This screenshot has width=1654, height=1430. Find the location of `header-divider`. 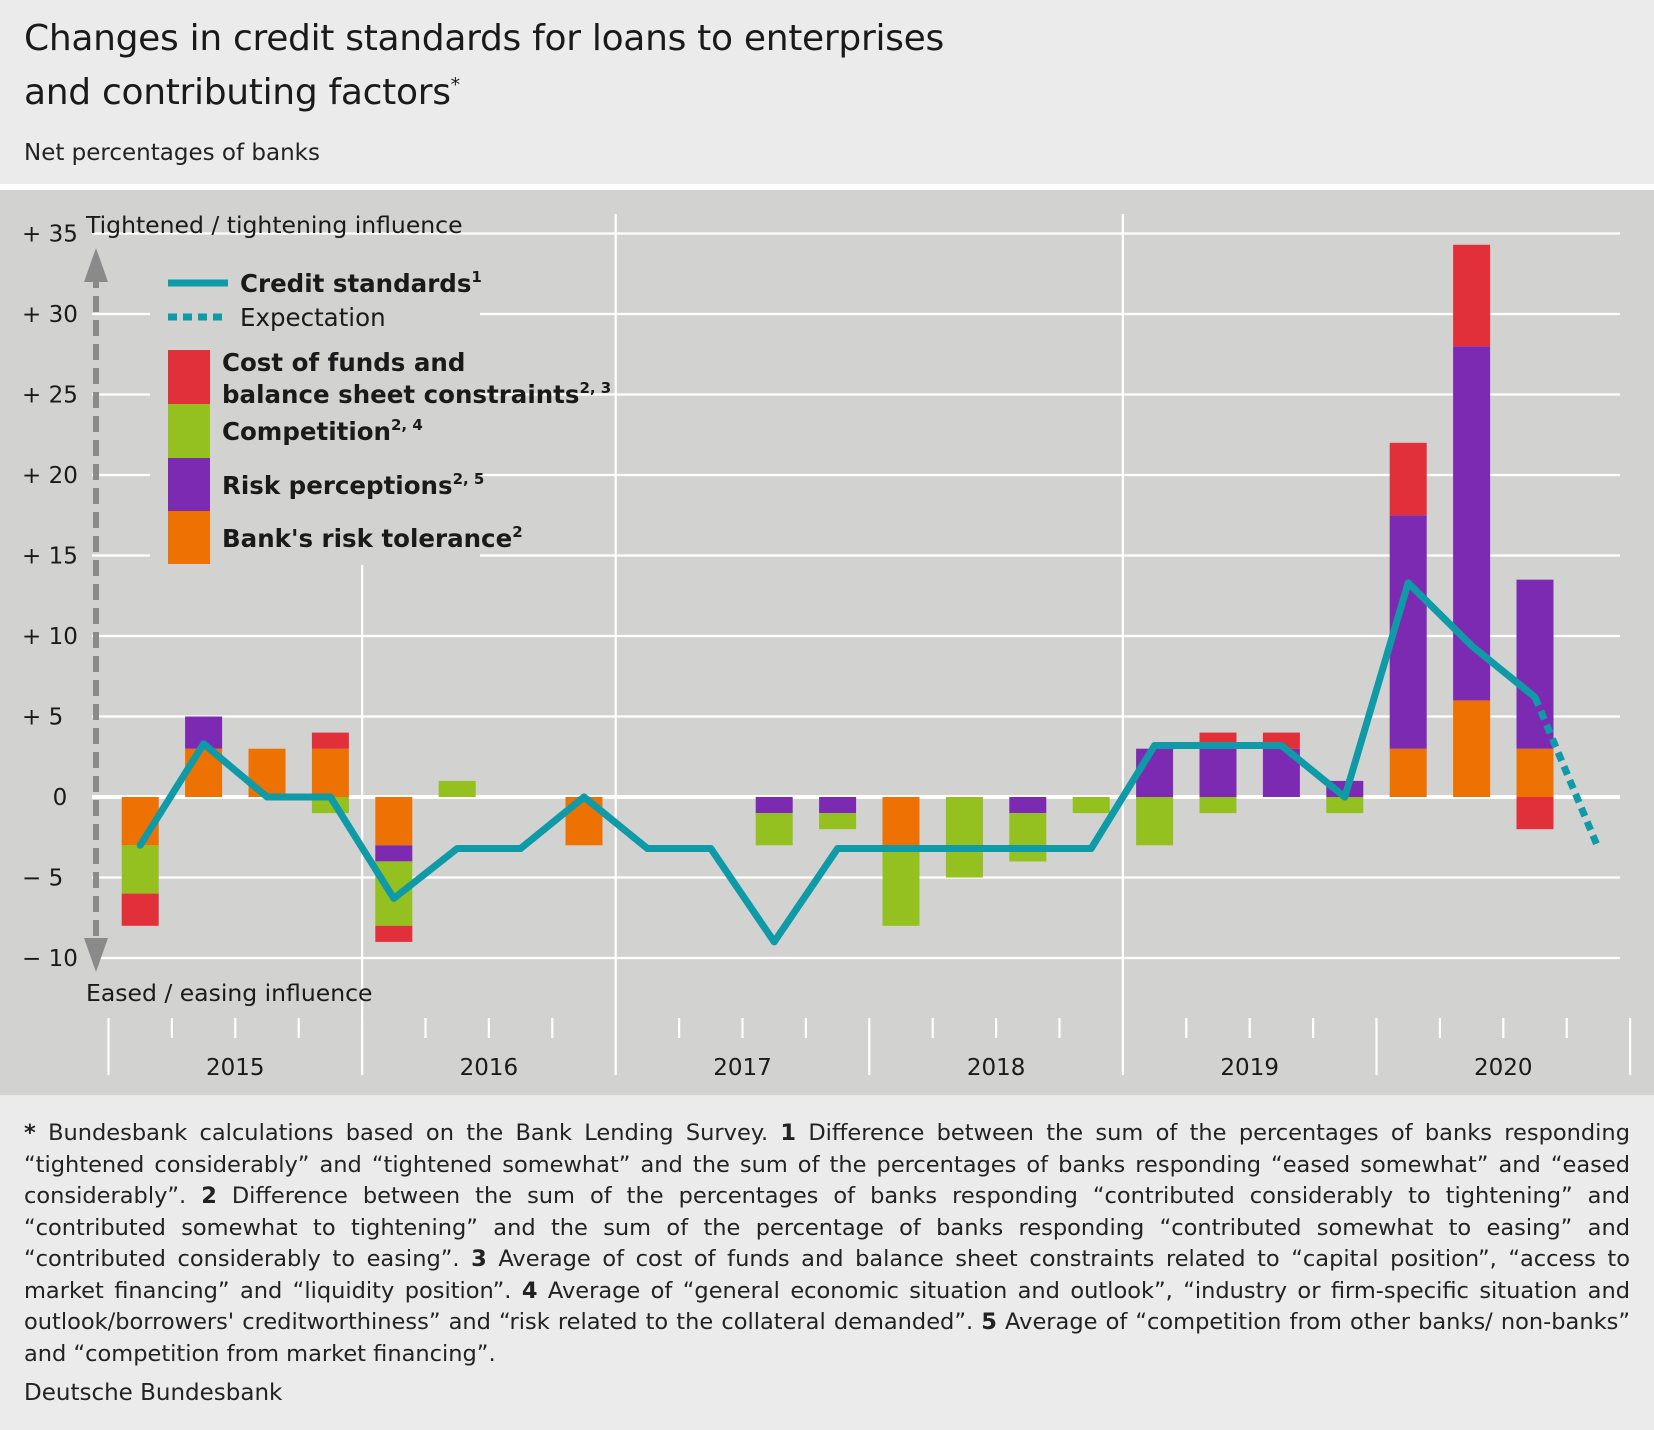

header-divider is located at coordinates (827, 187).